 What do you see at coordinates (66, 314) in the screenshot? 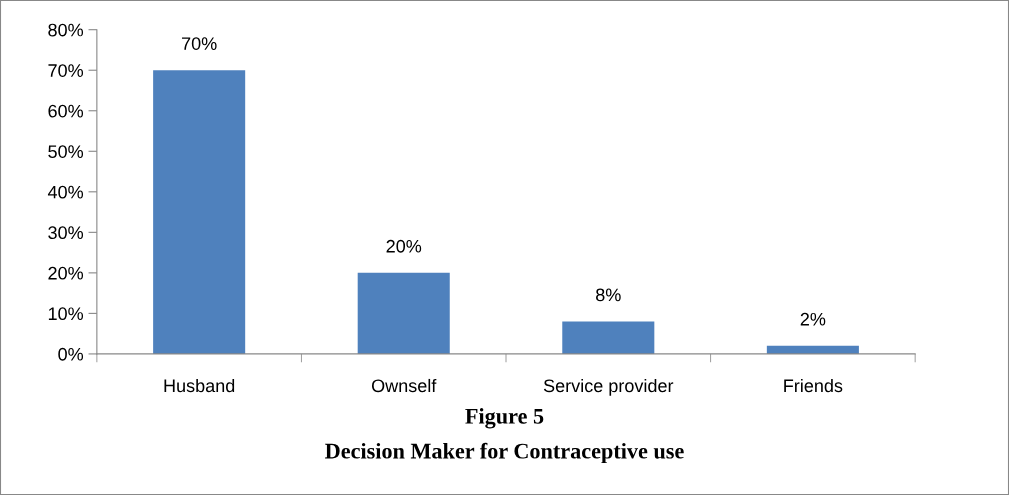
I see `y-tick-label: 10%` at bounding box center [66, 314].